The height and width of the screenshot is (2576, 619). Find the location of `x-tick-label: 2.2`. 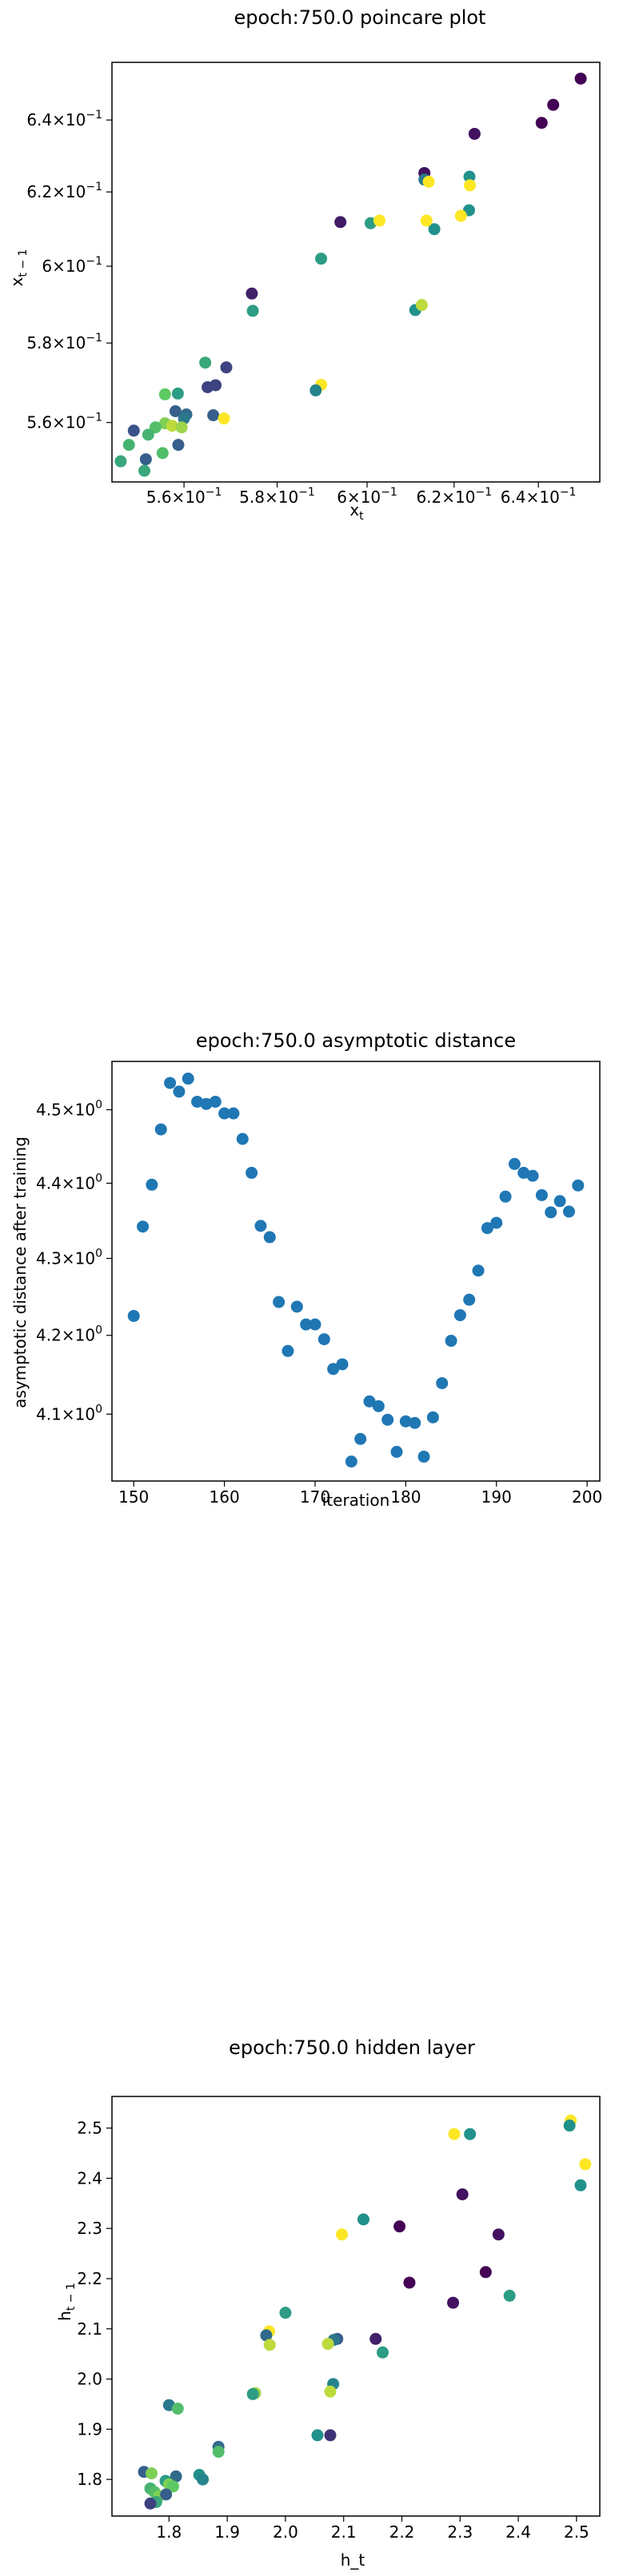

x-tick-label: 2.2 is located at coordinates (402, 2532).